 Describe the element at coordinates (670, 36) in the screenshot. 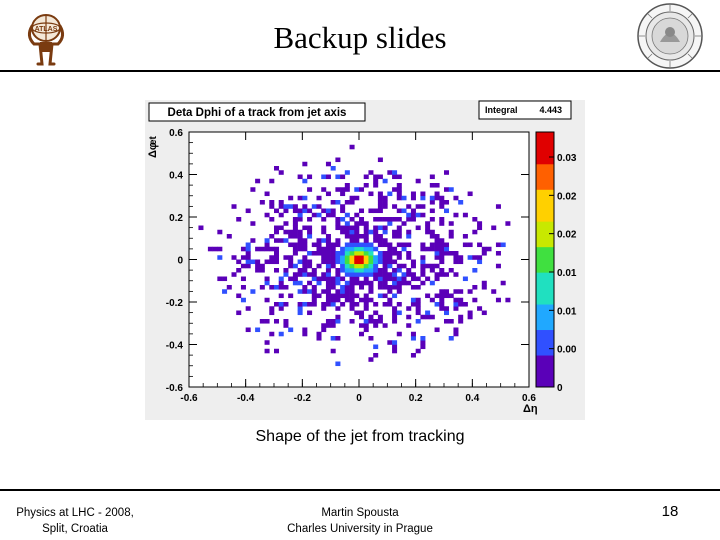

I see `university-seal-icon` at that location.